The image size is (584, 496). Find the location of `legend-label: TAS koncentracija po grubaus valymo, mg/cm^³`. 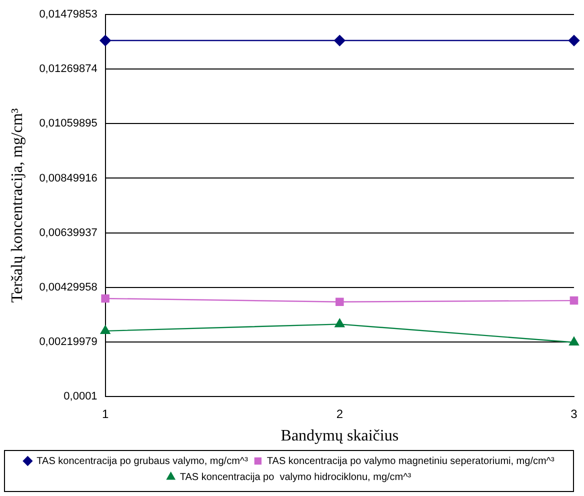

legend-label: TAS koncentracija po grubaus valymo, mg/cm^³ is located at coordinates (142, 461).